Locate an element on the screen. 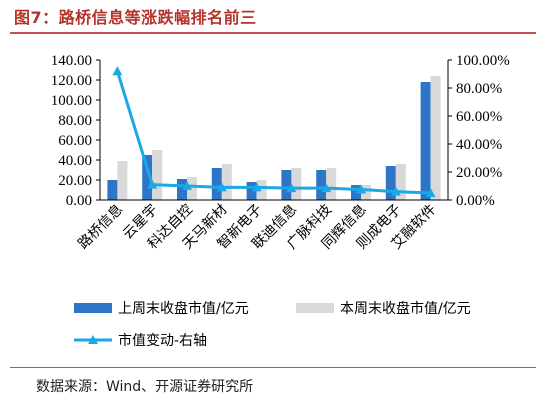 This screenshot has width=546, height=405. legend-label-this-week: 本周末收盘市值/亿元 is located at coordinates (405, 308).